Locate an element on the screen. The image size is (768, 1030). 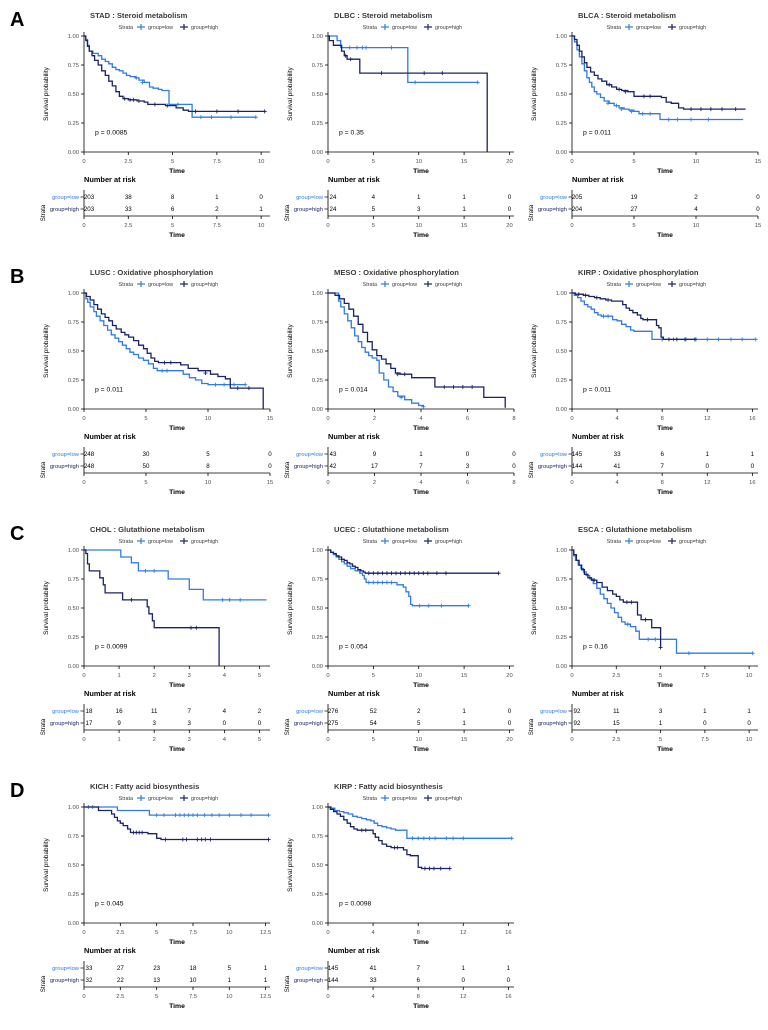
x-tick-label: 10 is located at coordinates (208, 419).